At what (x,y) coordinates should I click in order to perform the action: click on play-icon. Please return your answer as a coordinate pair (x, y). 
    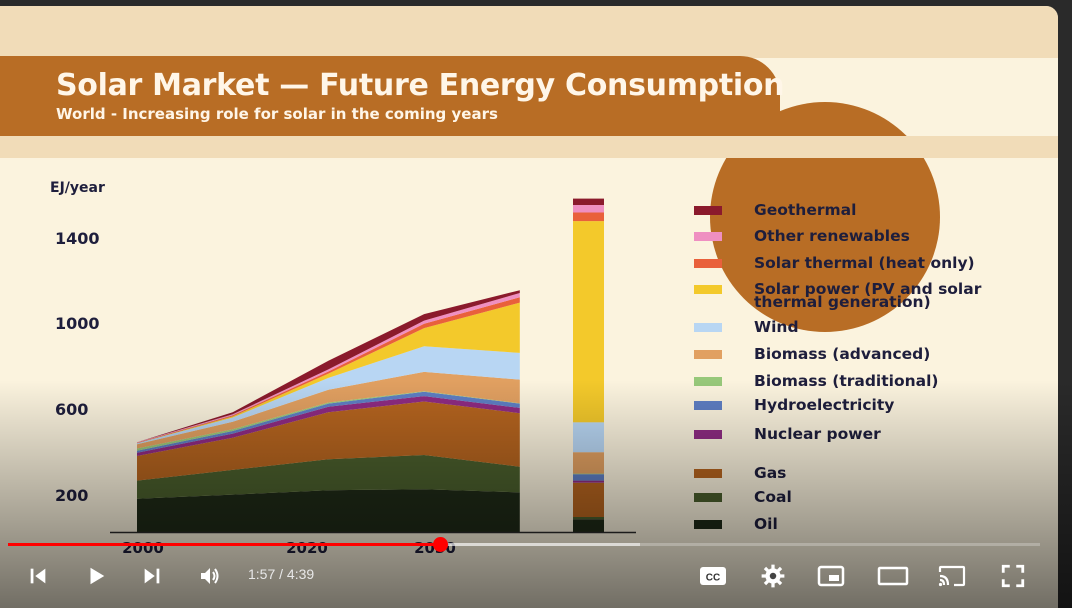
    Looking at the image, I should click on (97, 576).